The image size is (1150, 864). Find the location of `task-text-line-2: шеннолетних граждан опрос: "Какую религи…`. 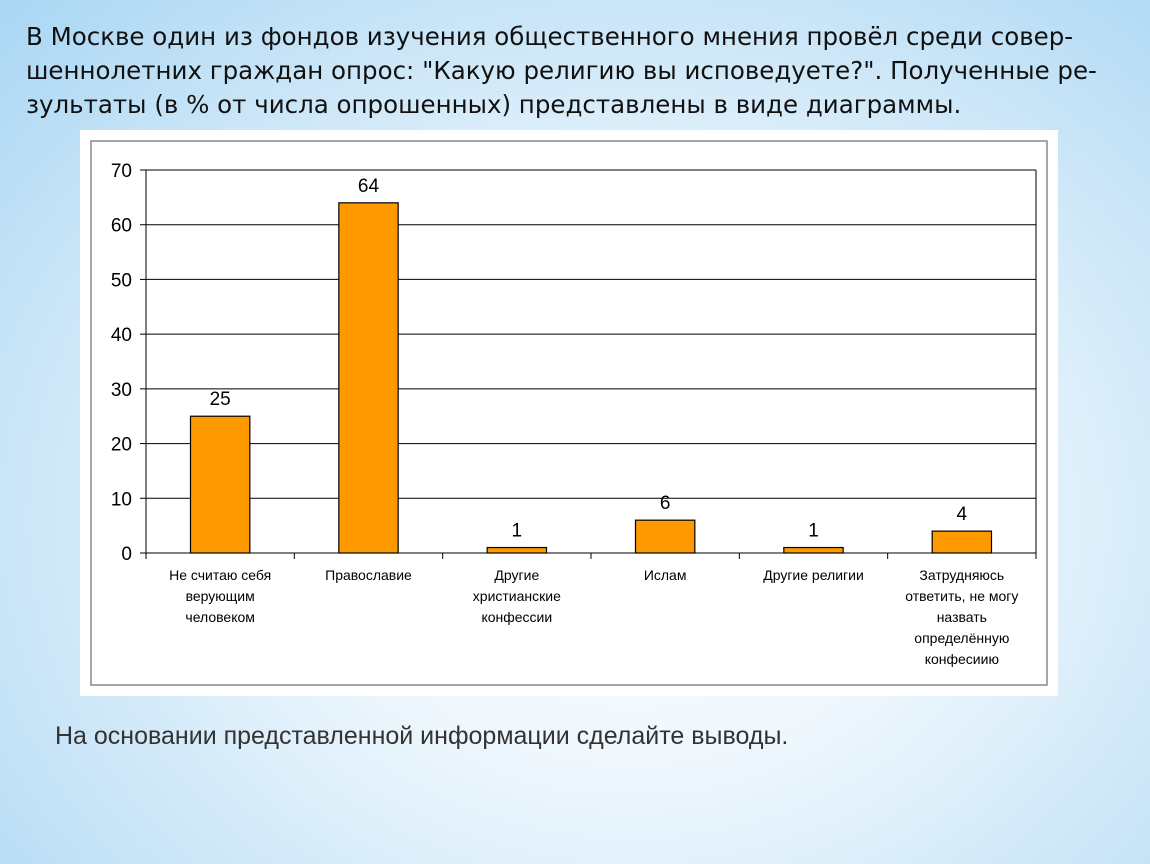

task-text-line-2: шеннолетних граждан опрос: "Какую религи… is located at coordinates (561, 70).